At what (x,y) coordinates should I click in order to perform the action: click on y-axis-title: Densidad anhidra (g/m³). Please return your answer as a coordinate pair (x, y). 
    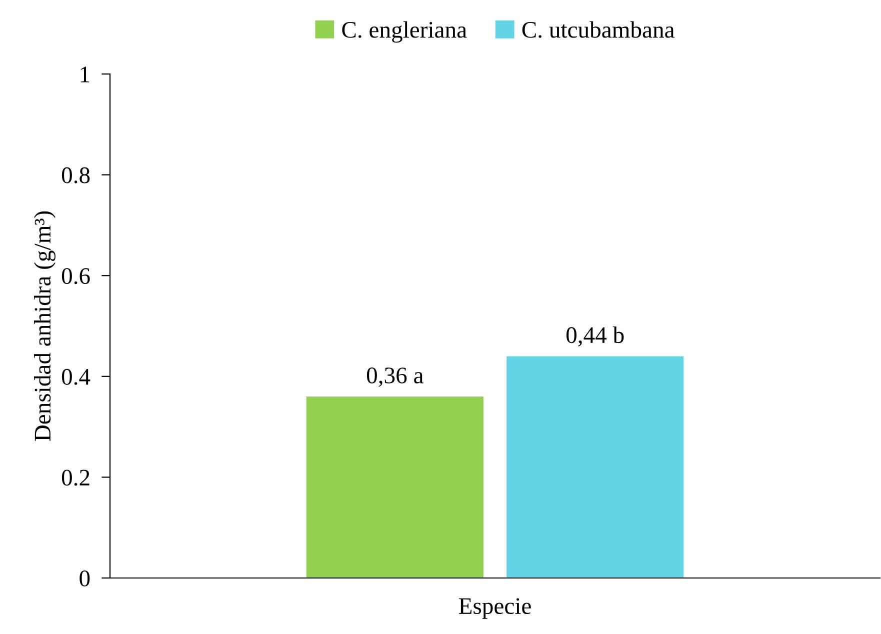
    Looking at the image, I should click on (45, 326).